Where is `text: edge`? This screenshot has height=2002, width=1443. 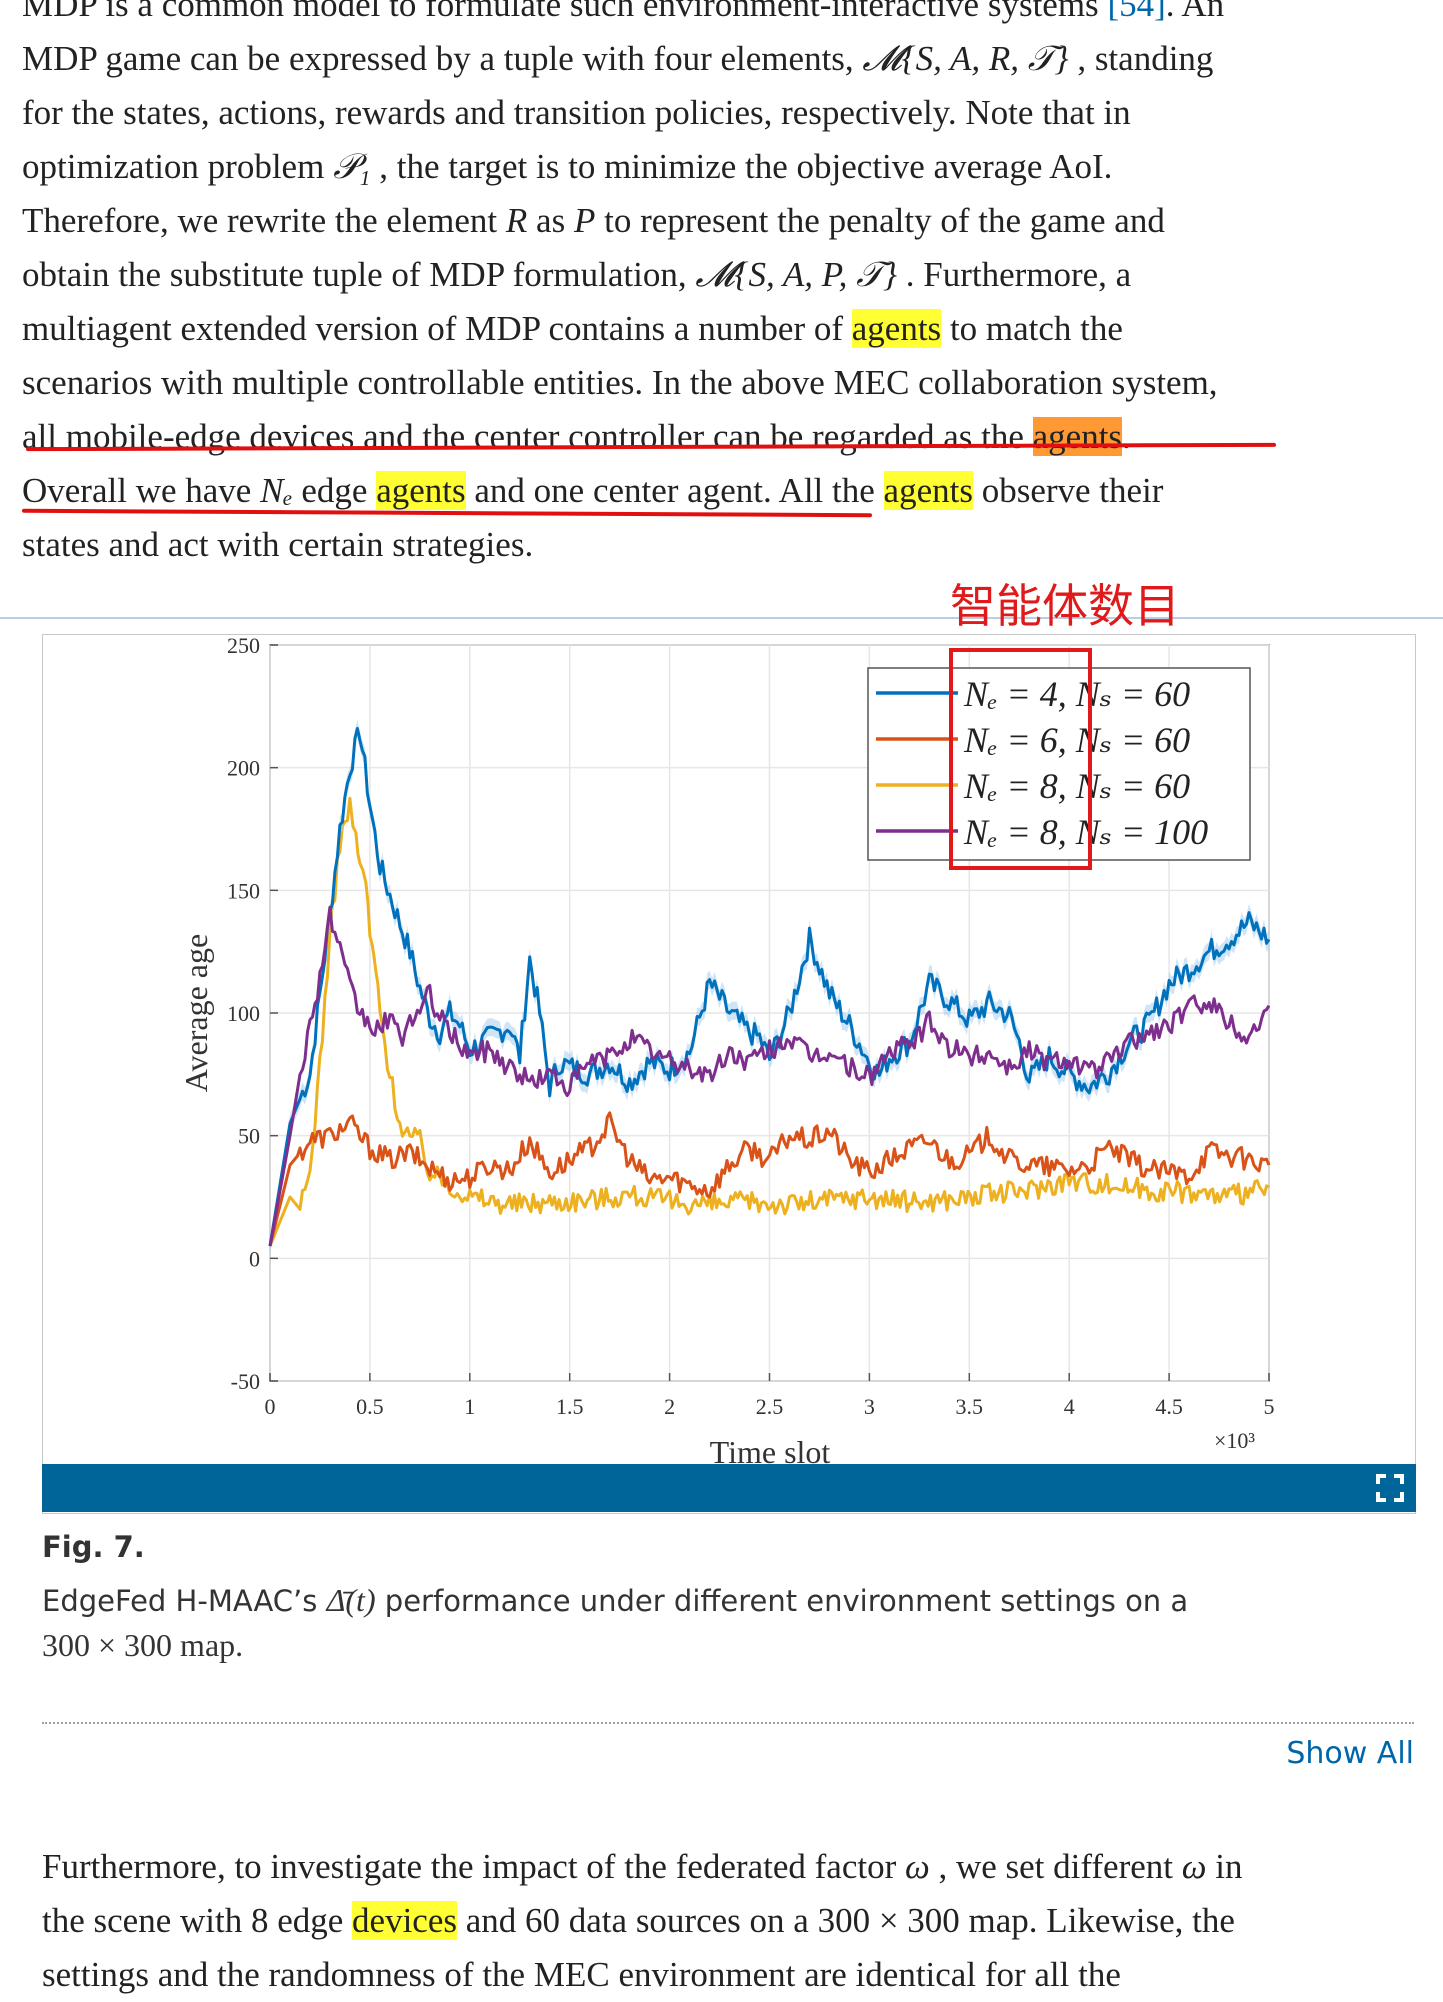
text: edge is located at coordinates (334, 490).